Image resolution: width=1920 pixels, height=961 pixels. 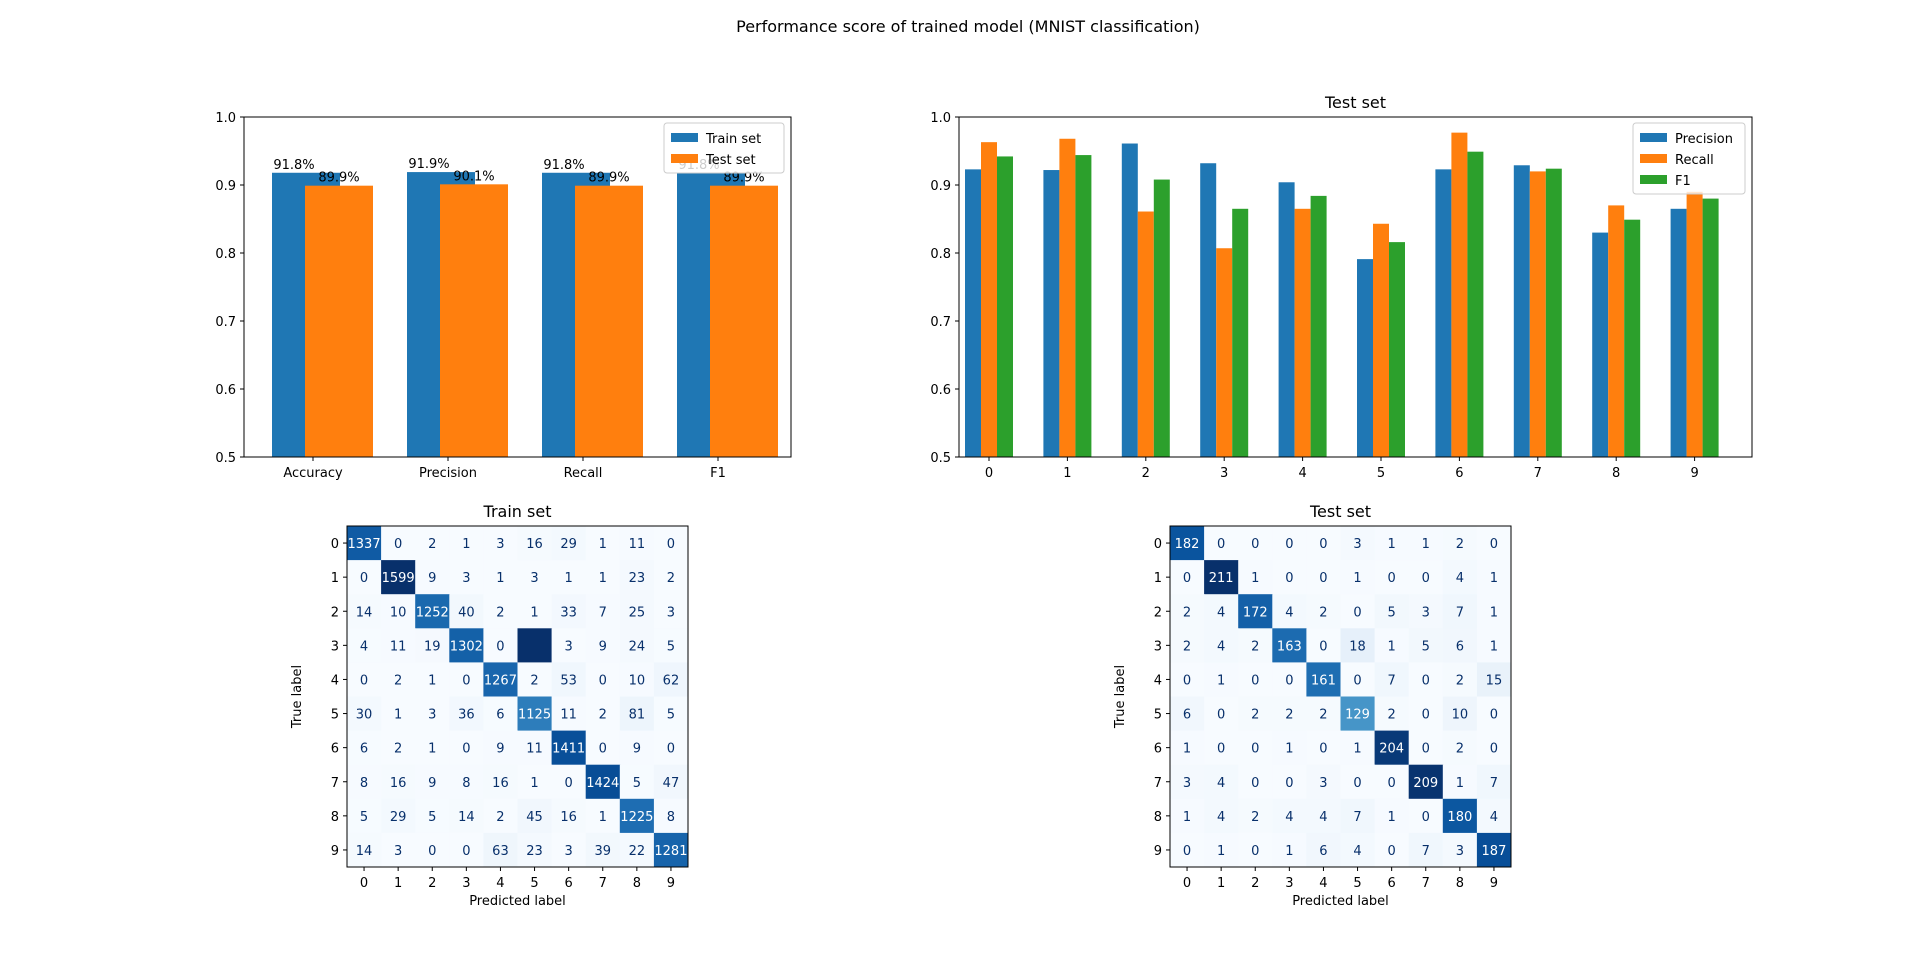 I want to click on cm-value-4-8: 10, so click(x=637, y=680).